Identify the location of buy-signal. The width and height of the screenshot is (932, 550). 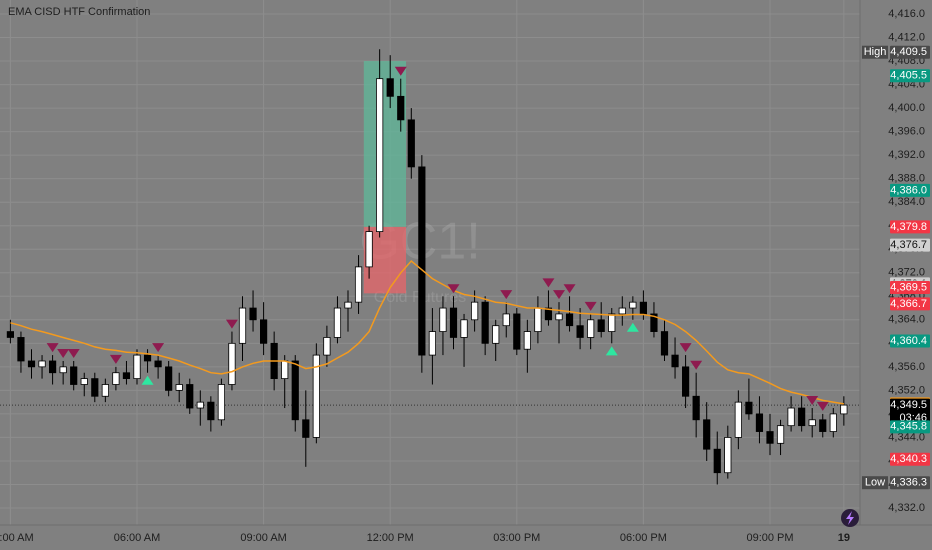
(147, 380).